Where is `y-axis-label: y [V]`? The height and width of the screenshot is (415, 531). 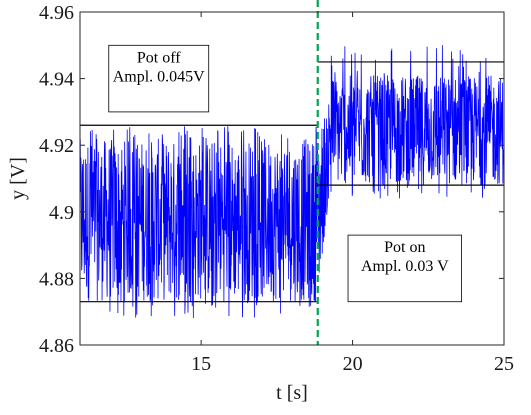 y-axis-label: y [V] is located at coordinates (18, 178).